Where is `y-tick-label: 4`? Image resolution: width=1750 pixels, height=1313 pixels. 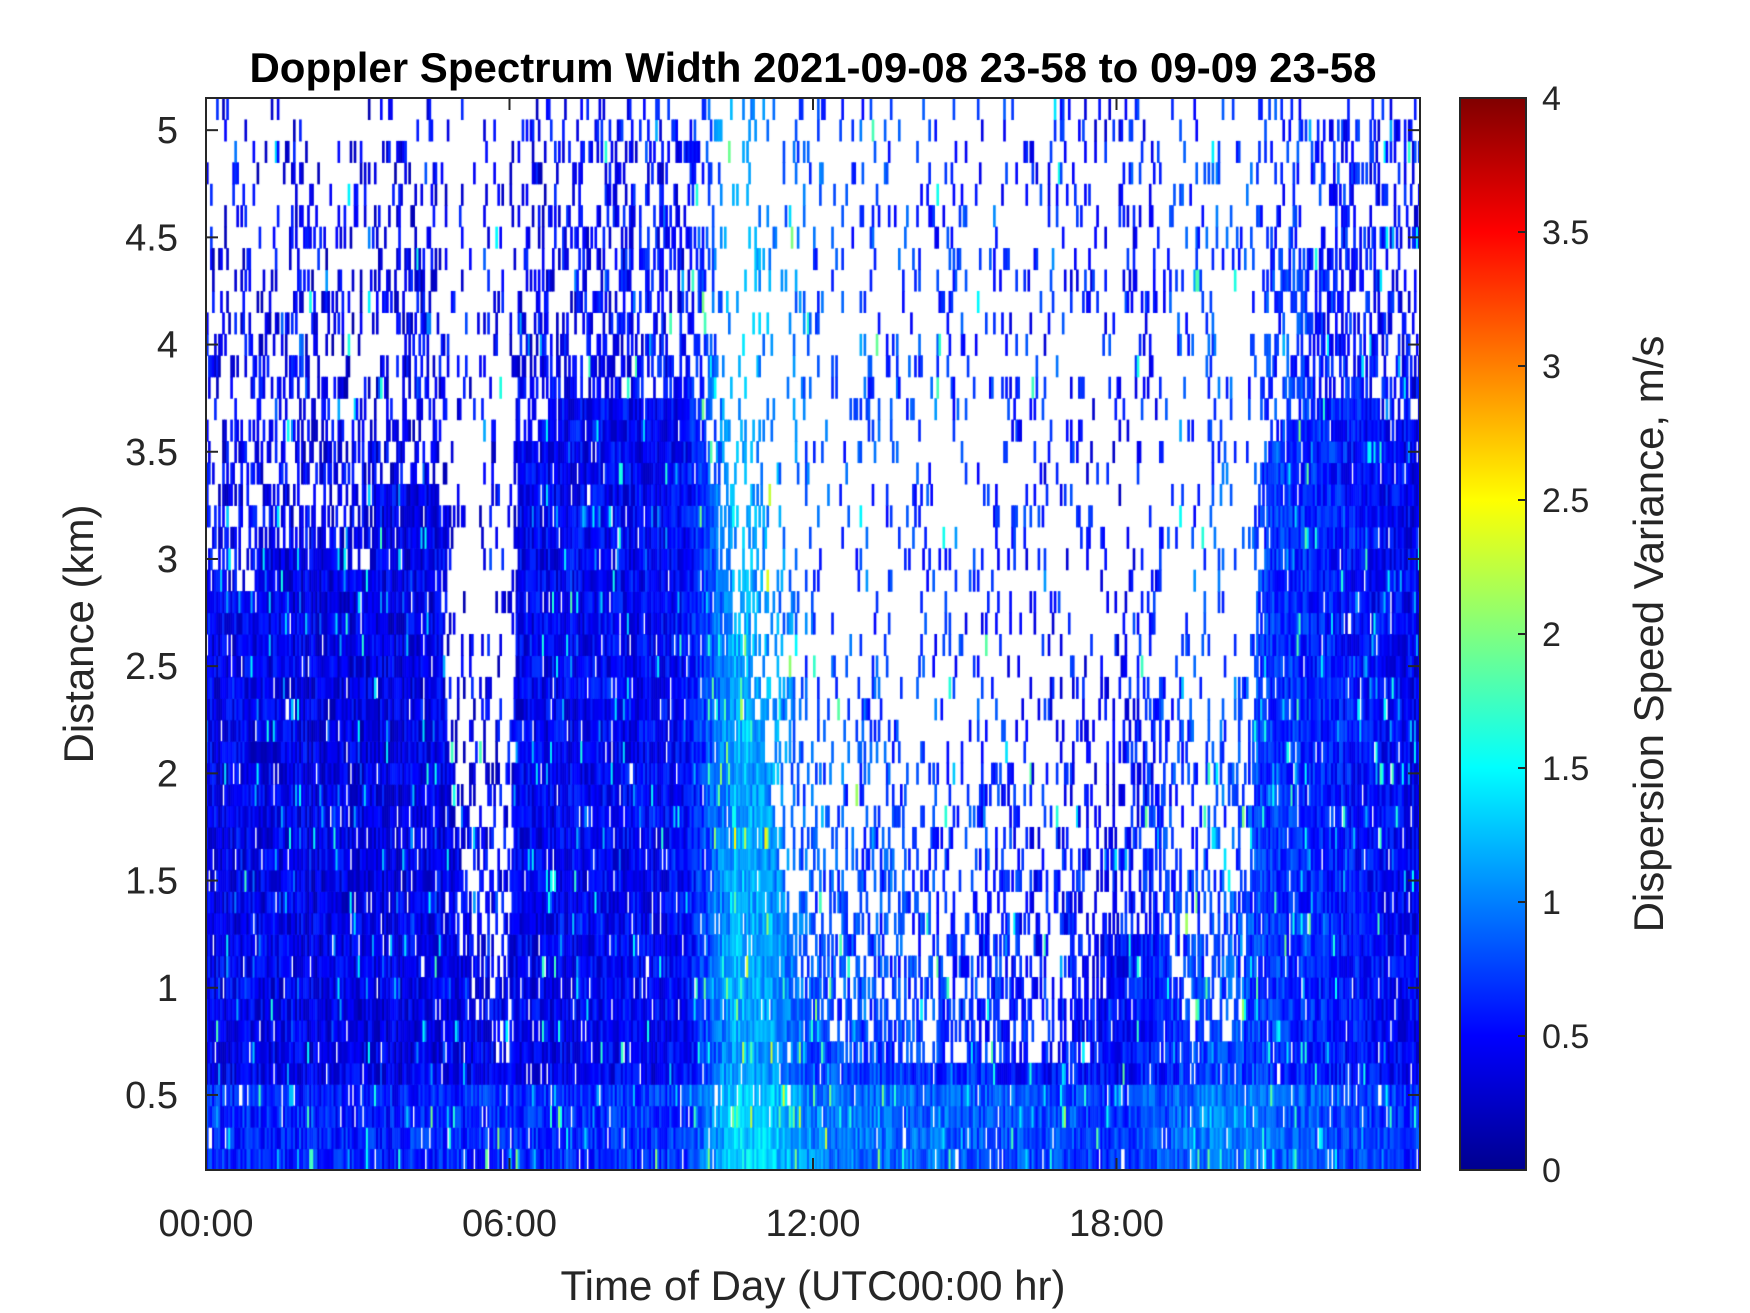 y-tick-label: 4 is located at coordinates (167, 346).